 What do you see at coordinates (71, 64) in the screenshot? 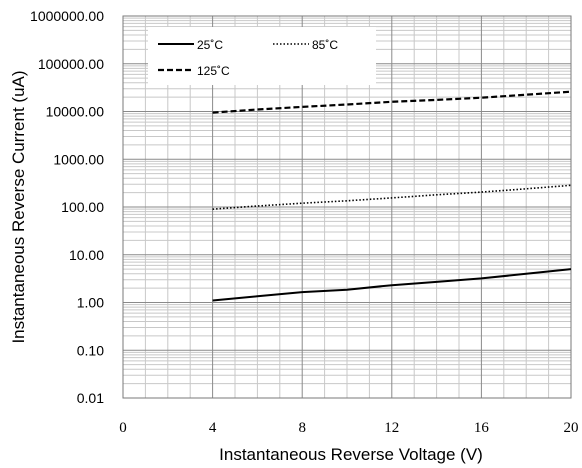
I see `y-tick-label: 100000.00` at bounding box center [71, 64].